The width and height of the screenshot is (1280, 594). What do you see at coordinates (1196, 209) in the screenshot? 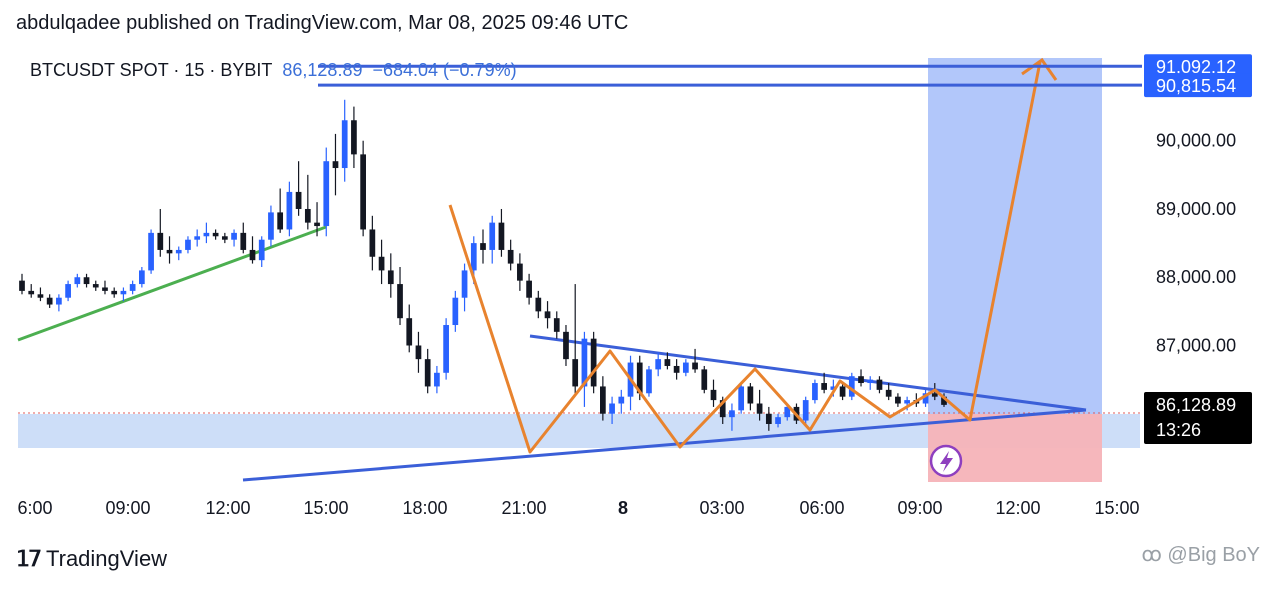
I see `y-tick-label: 89,000.00` at bounding box center [1196, 209].